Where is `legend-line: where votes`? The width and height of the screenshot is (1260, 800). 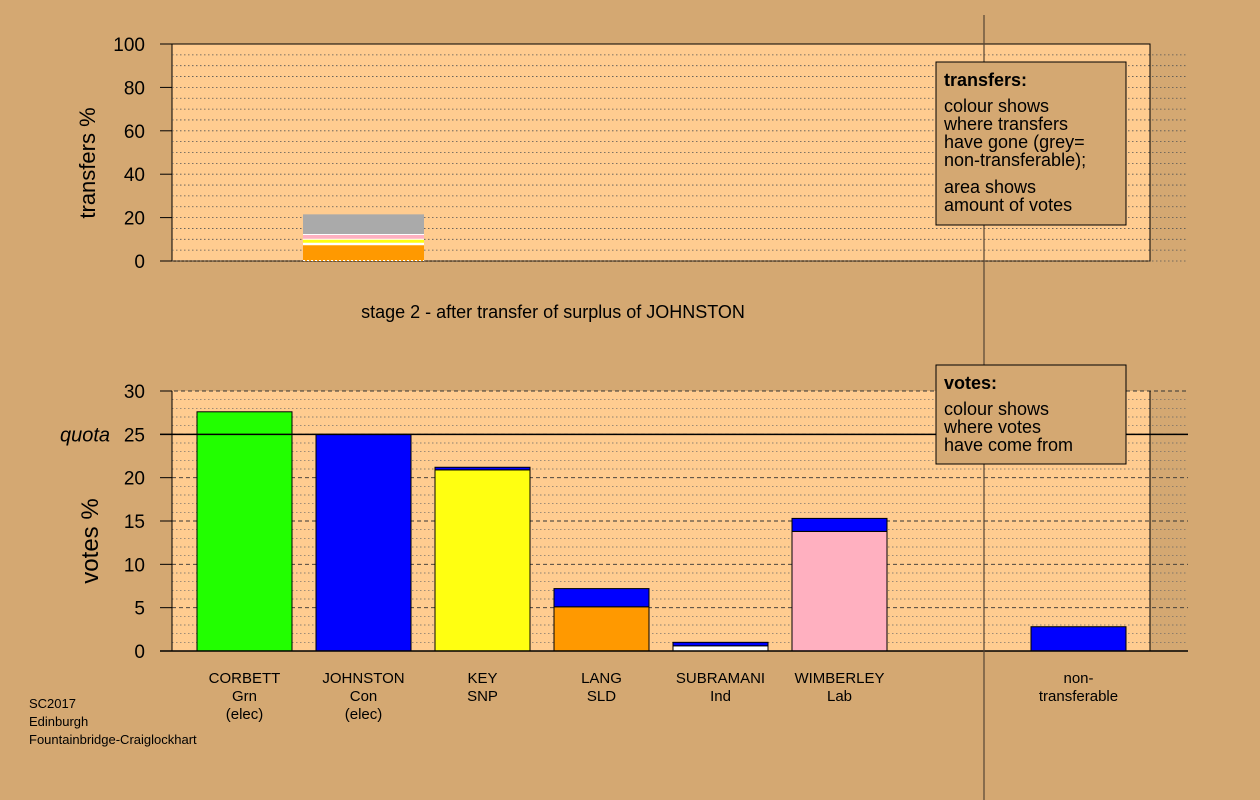
legend-line: where votes is located at coordinates (992, 427).